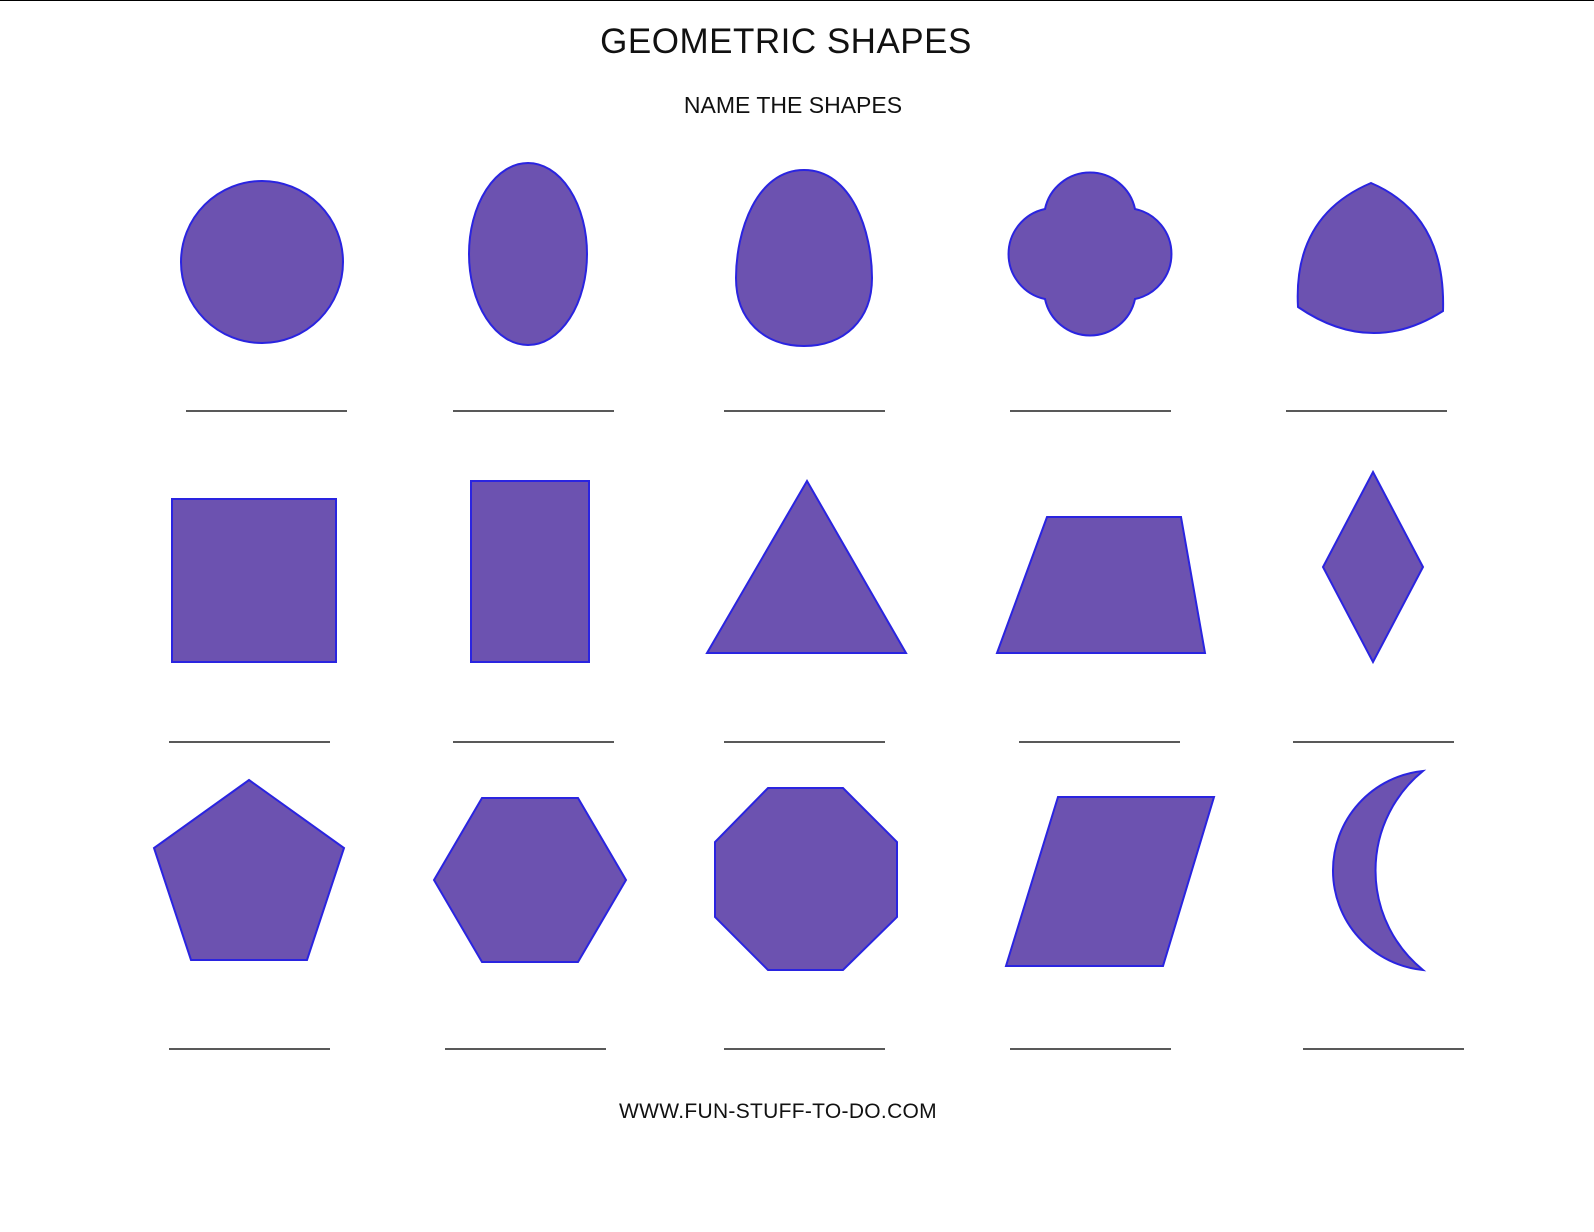 The image size is (1594, 1232). What do you see at coordinates (797, 0) in the screenshot?
I see `top-border` at bounding box center [797, 0].